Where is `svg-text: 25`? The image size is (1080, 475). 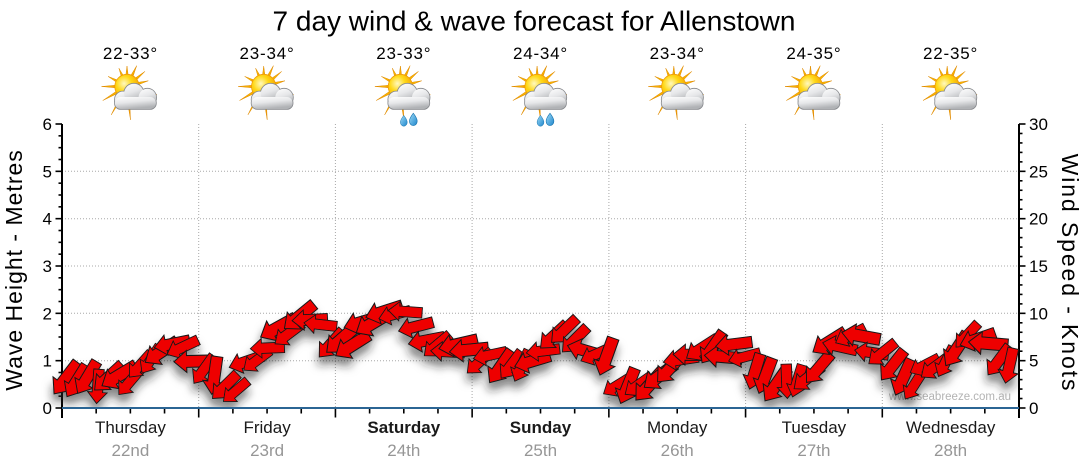
svg-text: 25 is located at coordinates (1038, 171).